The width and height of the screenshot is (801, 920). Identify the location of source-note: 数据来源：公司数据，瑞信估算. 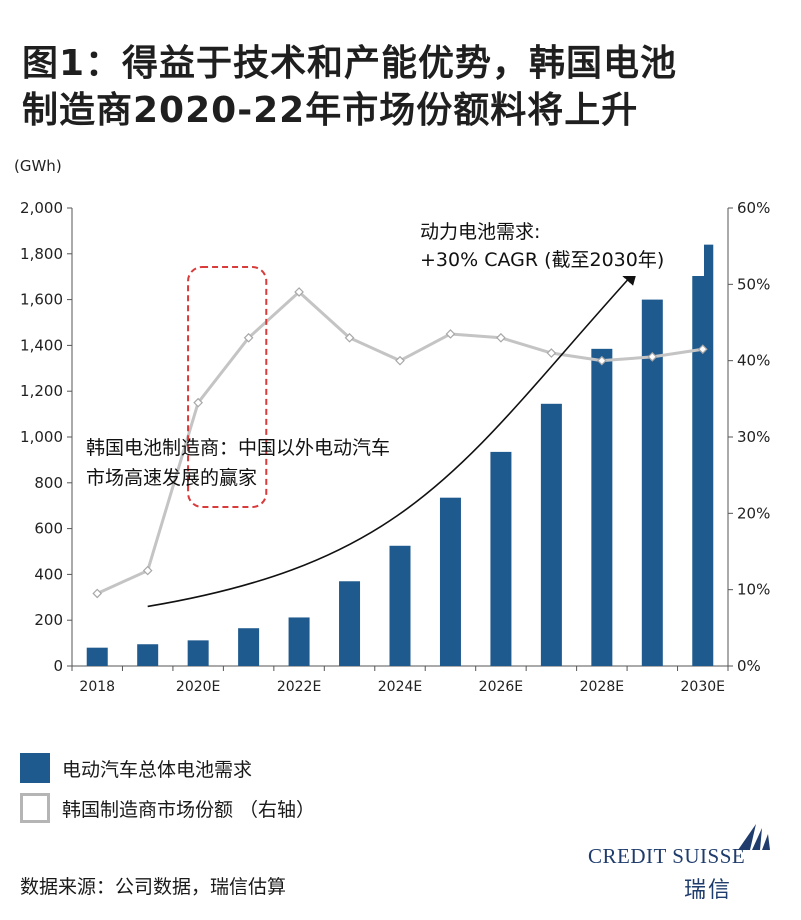
(153, 887).